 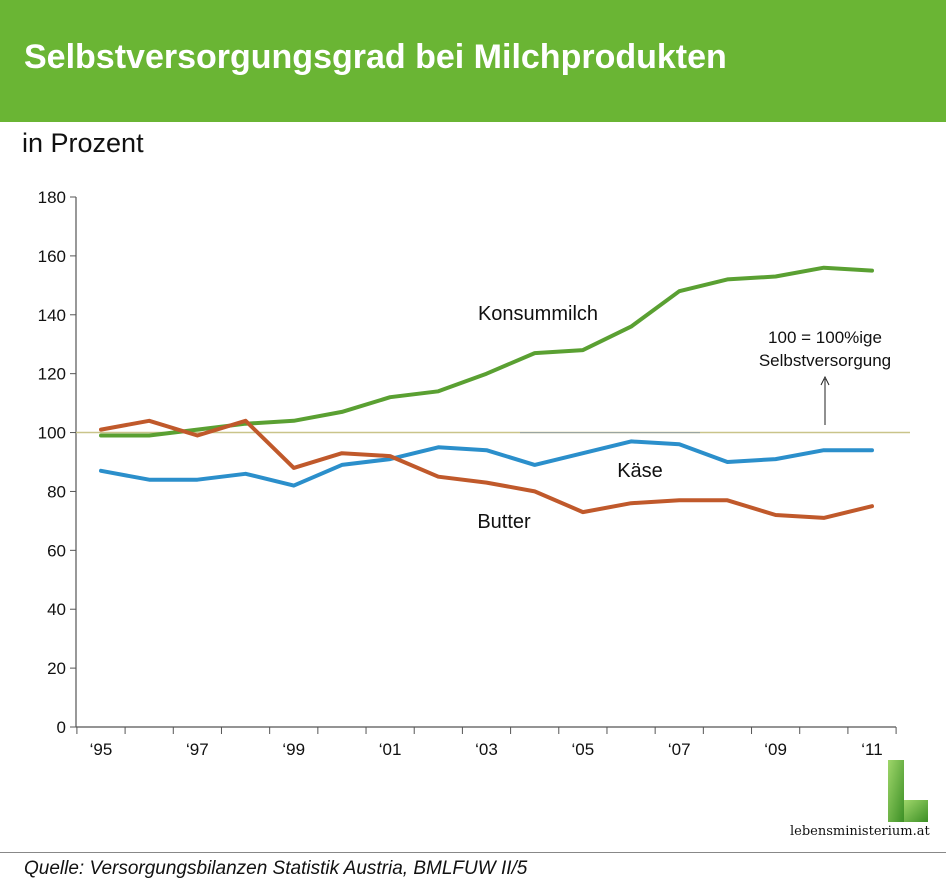 What do you see at coordinates (825, 380) in the screenshot?
I see `annotation-arrow-head-icon` at bounding box center [825, 380].